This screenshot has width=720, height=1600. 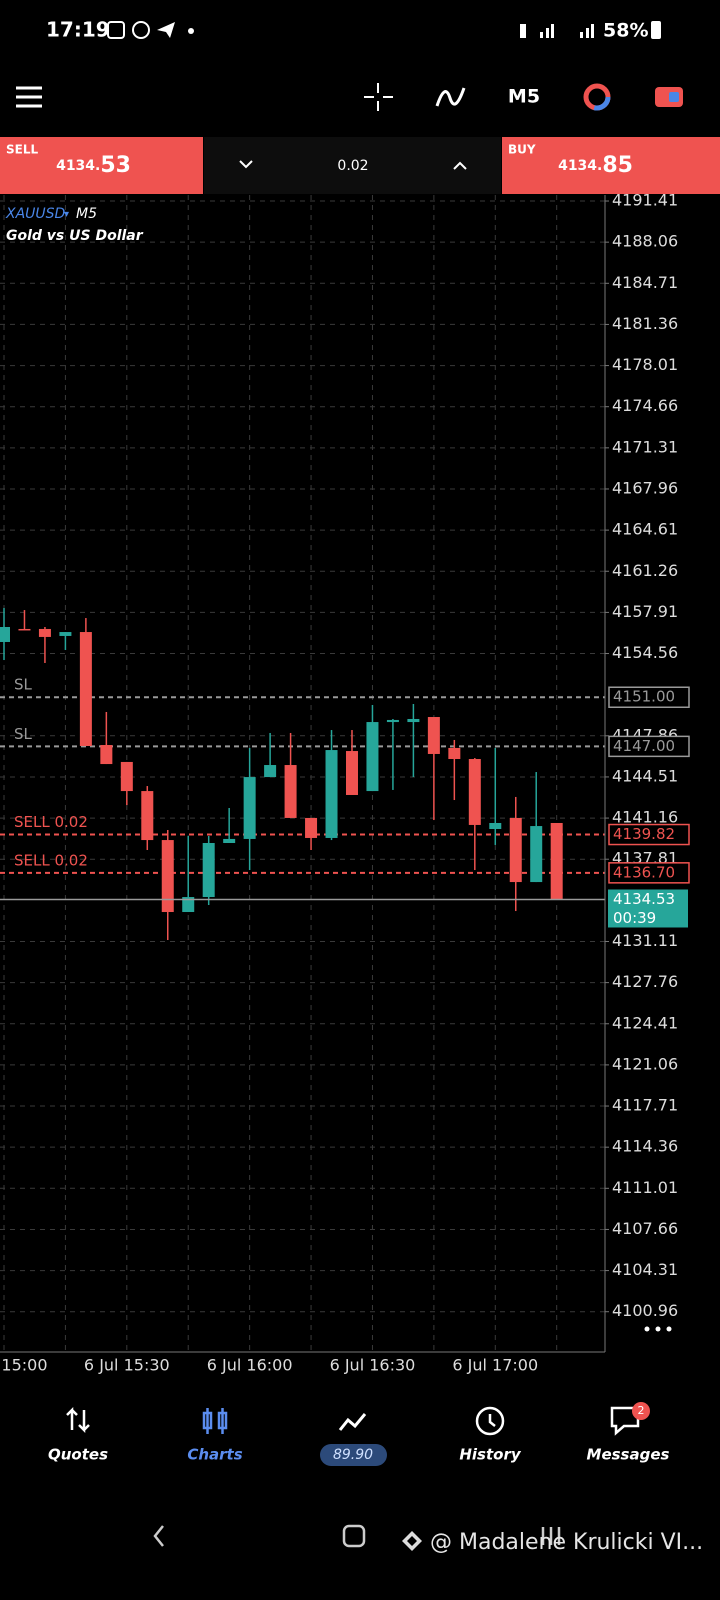 What do you see at coordinates (625, 31) in the screenshot?
I see `battery: 58%` at bounding box center [625, 31].